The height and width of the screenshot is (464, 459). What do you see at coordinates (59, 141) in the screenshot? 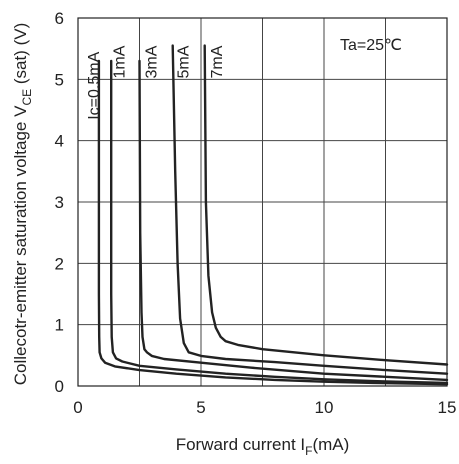
I see `y-tick-label: 4` at bounding box center [59, 141].